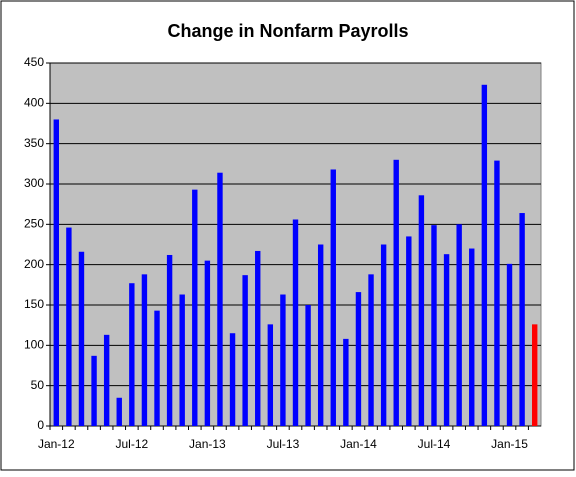 The width and height of the screenshot is (576, 477). Describe the element at coordinates (358, 444) in the screenshot. I see `x-tick-label: Jan-14` at that location.